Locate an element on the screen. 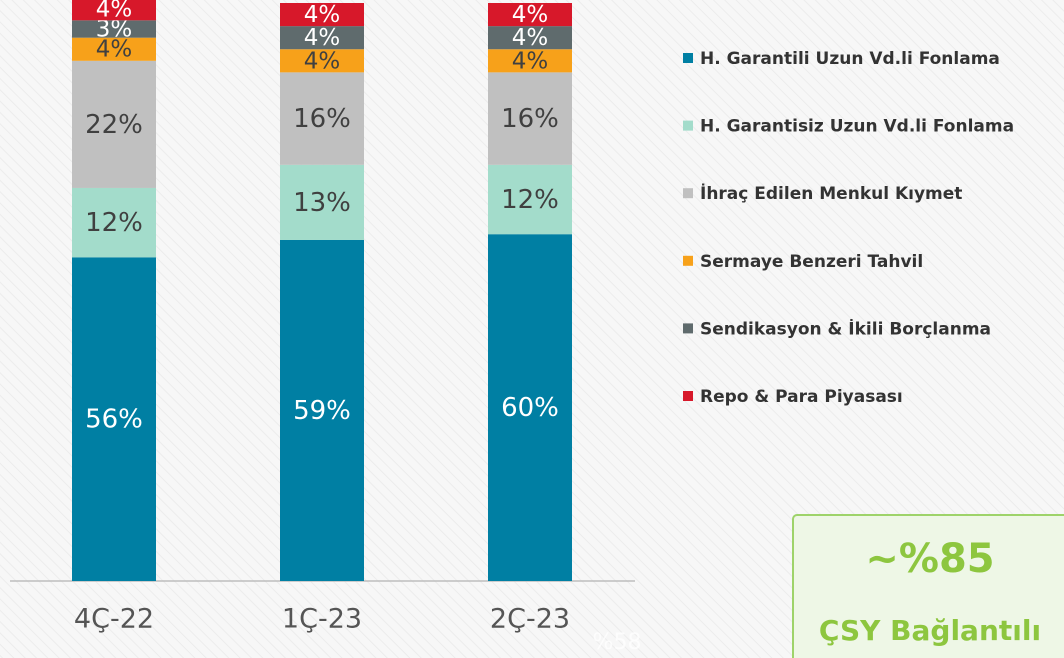 This screenshot has height=658, width=1064. data-label: 3% is located at coordinates (114, 30).